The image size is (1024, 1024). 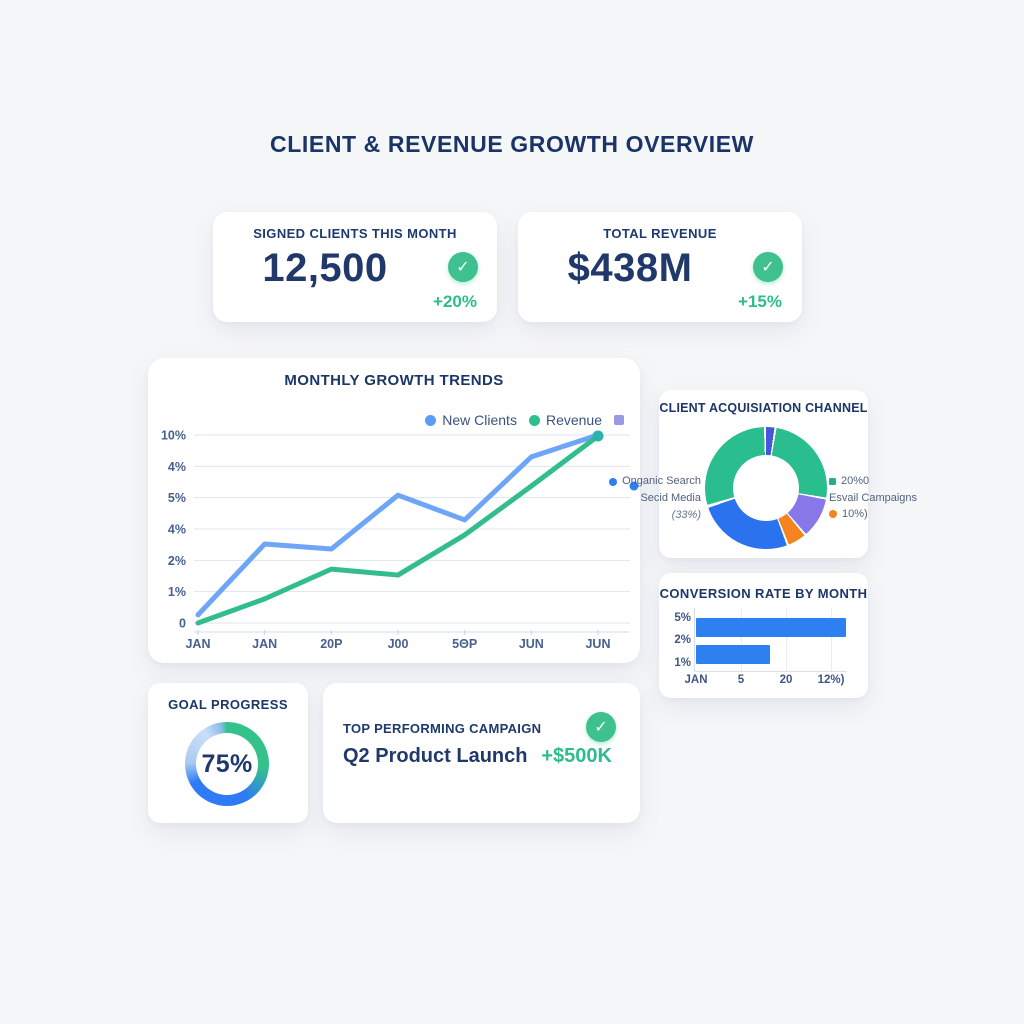 I want to click on goal-title: GOAL PROGRESS, so click(x=228, y=704).